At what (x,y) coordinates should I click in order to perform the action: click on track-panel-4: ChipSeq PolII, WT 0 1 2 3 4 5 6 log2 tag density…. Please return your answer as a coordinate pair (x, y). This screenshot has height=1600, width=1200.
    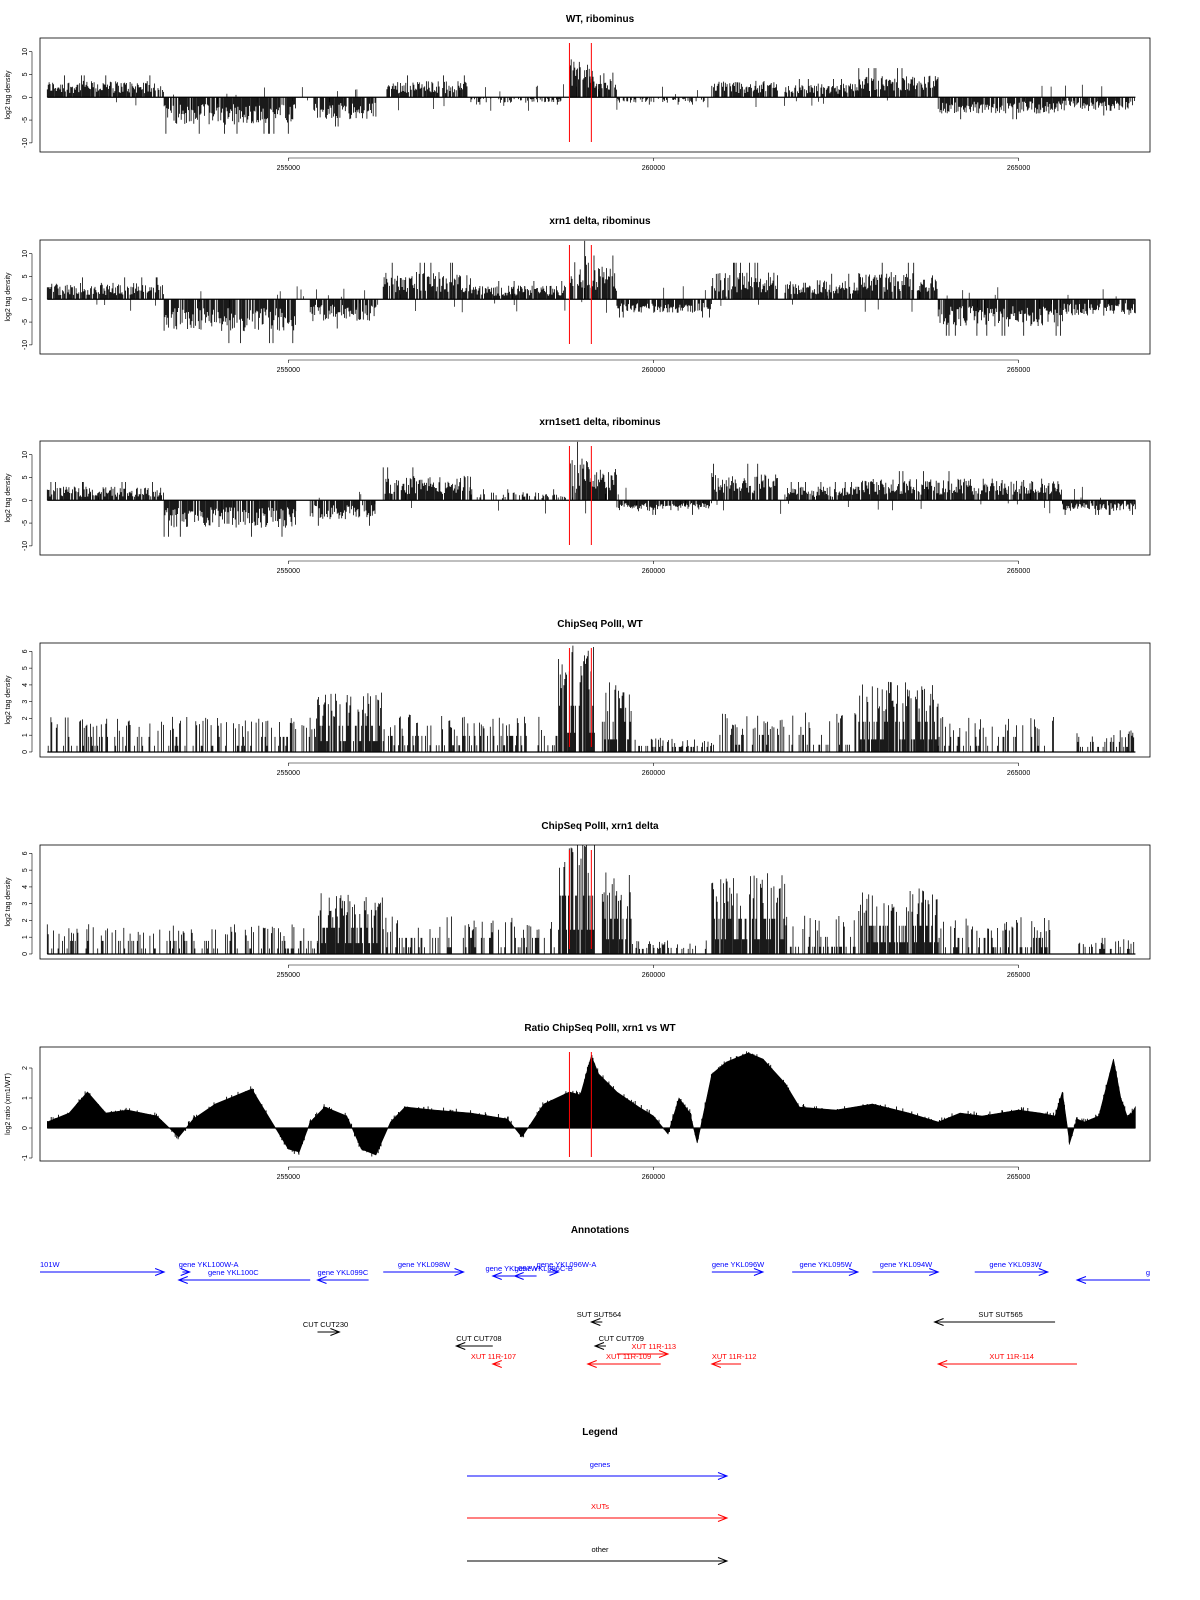
    Looking at the image, I should click on (578, 698).